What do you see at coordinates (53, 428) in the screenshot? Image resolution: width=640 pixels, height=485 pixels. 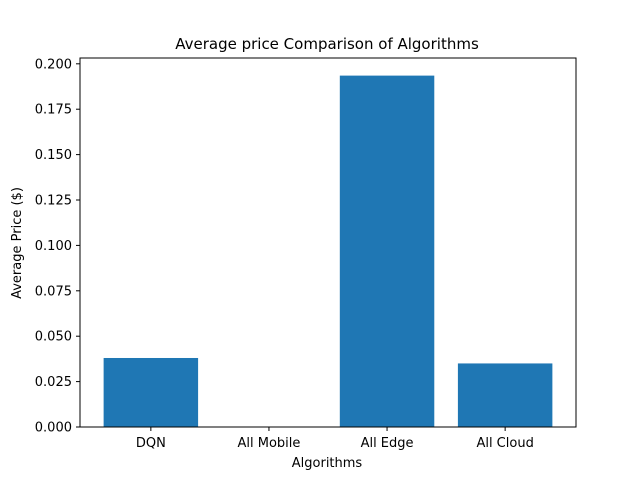 I see `y-tick-label: 0.000` at bounding box center [53, 428].